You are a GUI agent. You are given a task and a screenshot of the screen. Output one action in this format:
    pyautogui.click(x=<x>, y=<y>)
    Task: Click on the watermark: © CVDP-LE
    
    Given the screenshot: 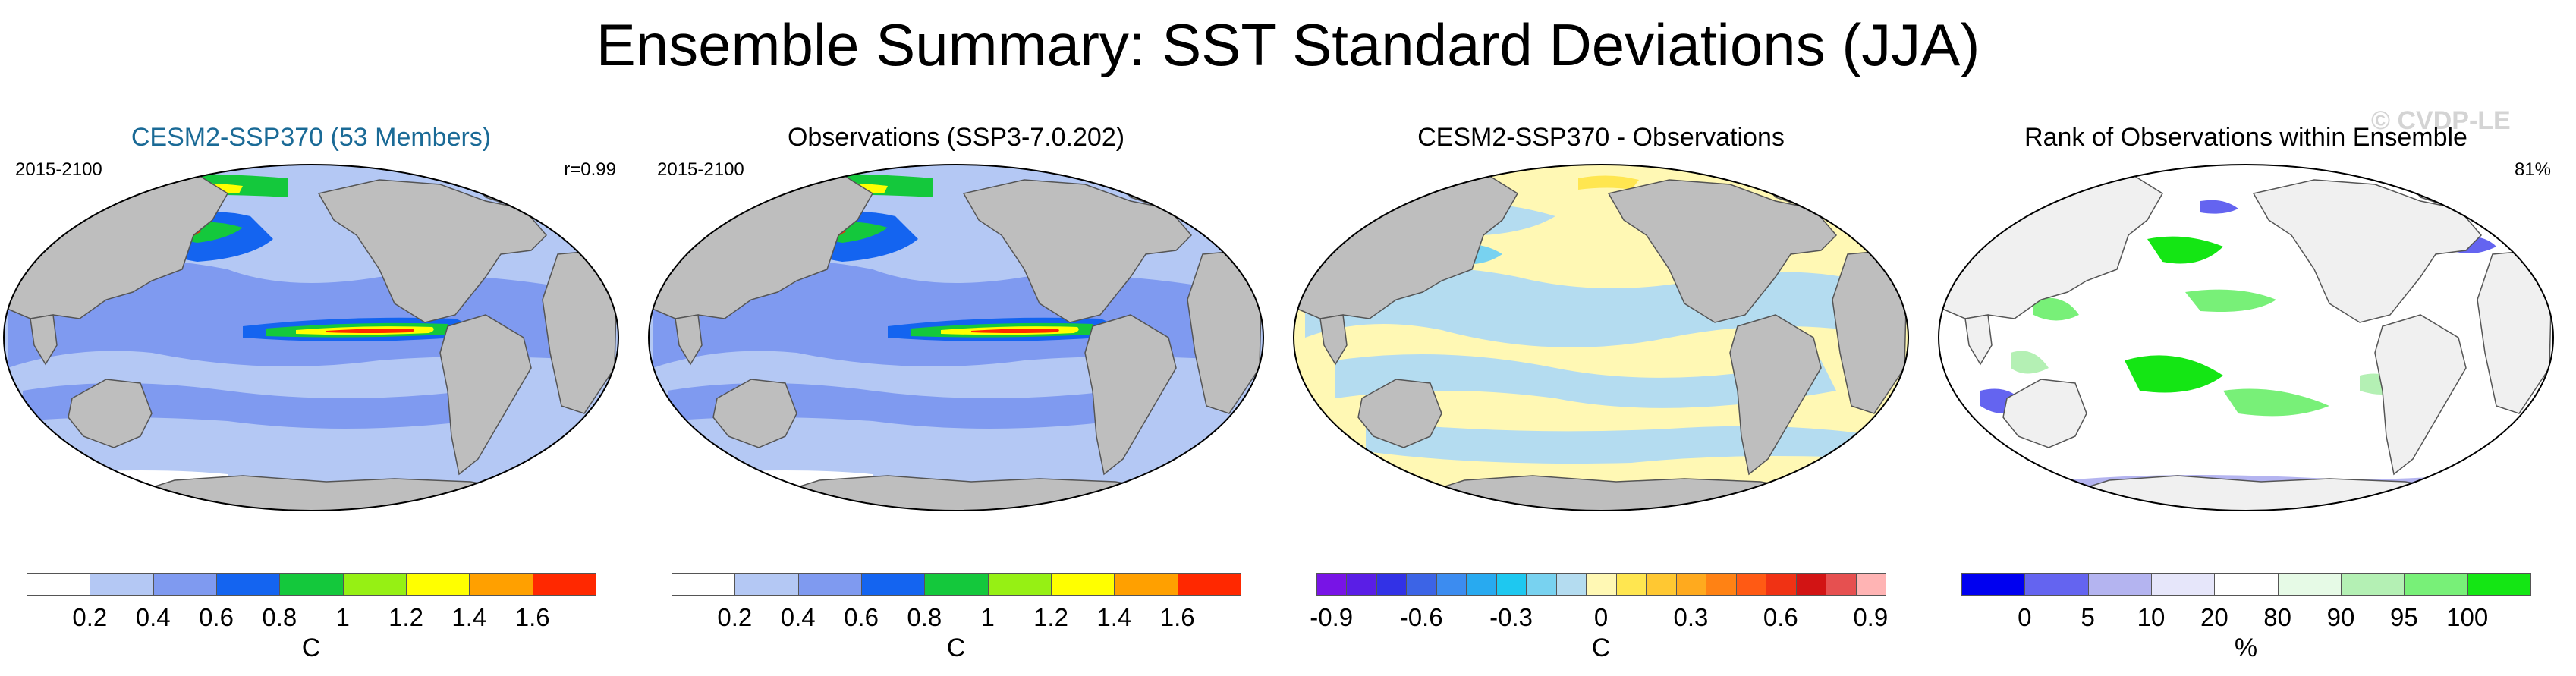 What is the action you would take?
    pyautogui.click(x=2441, y=120)
    